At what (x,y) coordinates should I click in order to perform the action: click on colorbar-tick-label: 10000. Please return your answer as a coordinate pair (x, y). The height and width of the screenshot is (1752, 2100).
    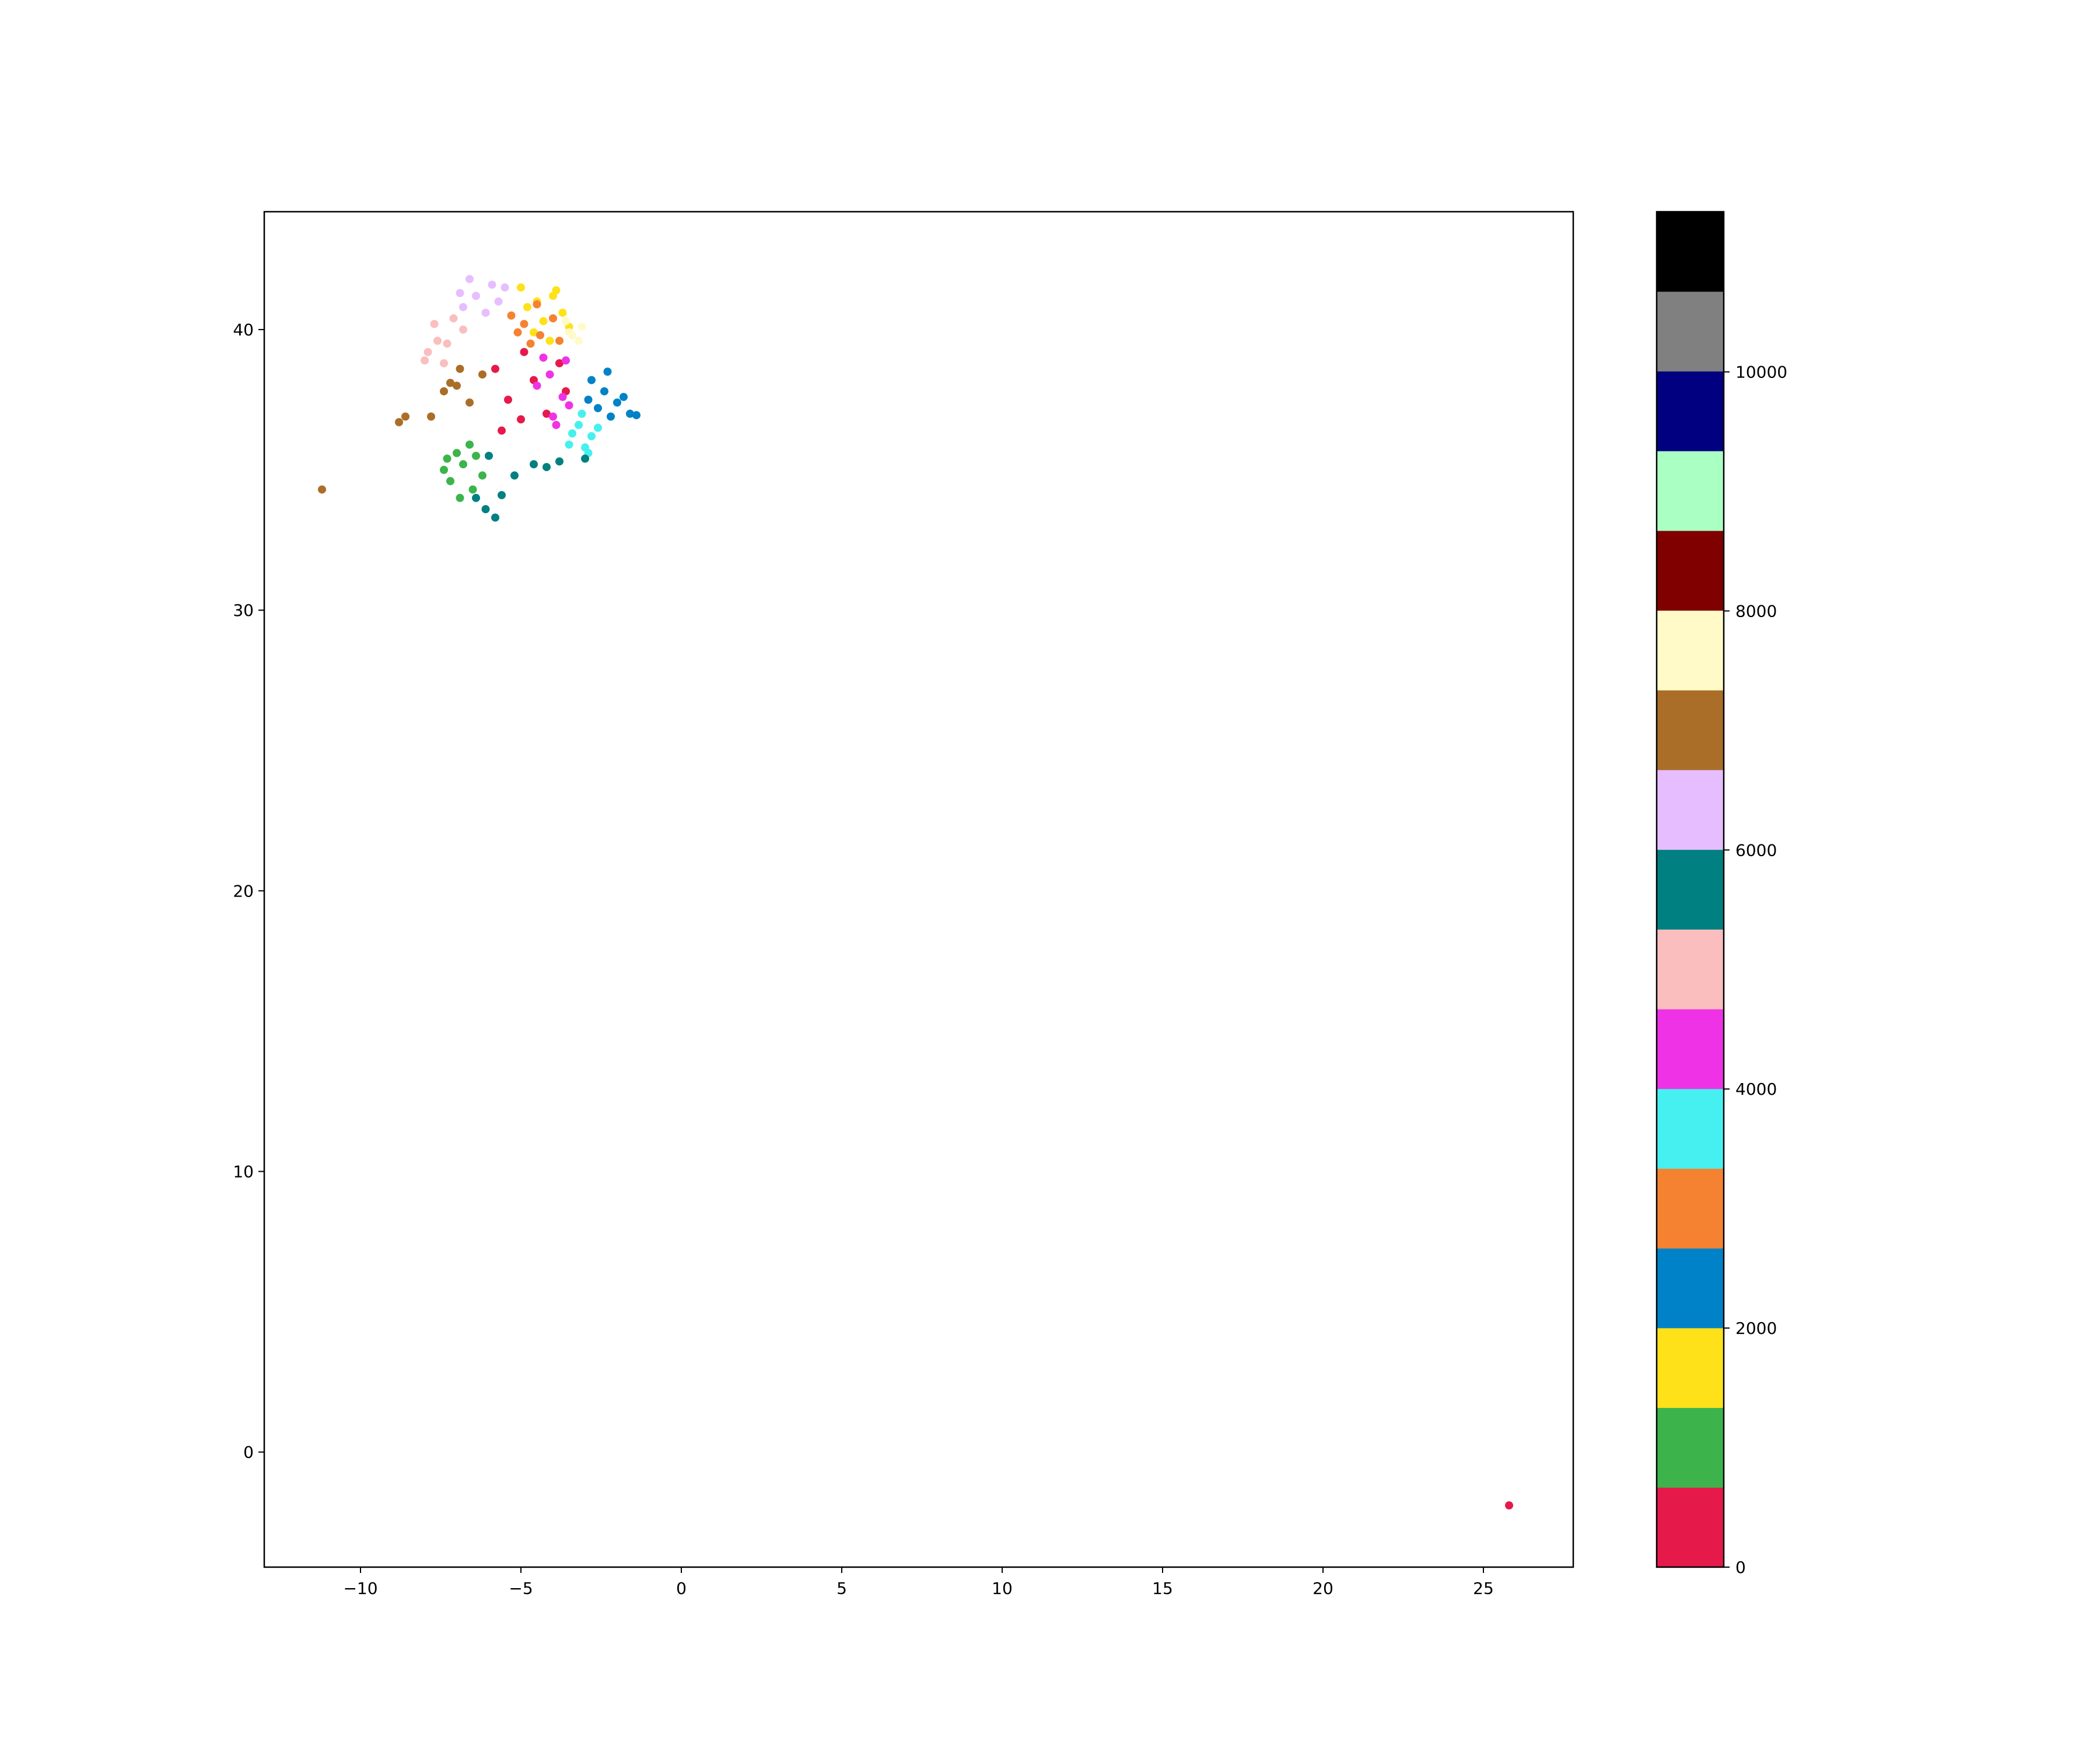
    Looking at the image, I should click on (1761, 372).